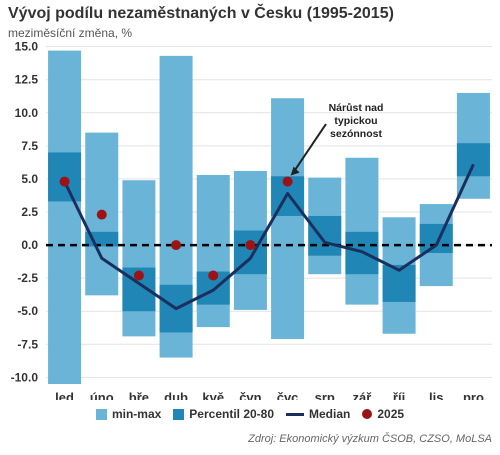 The image size is (500, 455). I want to click on legend-swatch-min-max, so click(101, 414).